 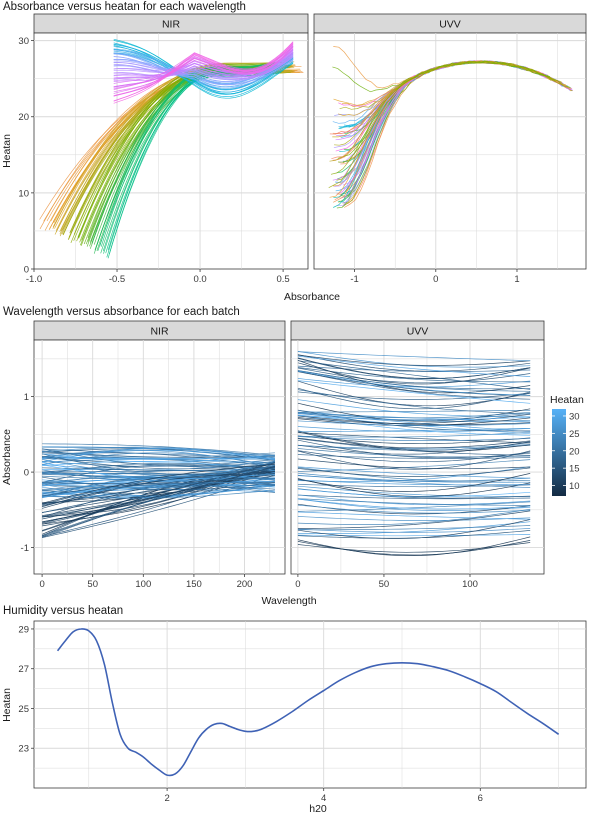 What do you see at coordinates (41, 584) in the screenshot?
I see `x-tick-label: 0` at bounding box center [41, 584].